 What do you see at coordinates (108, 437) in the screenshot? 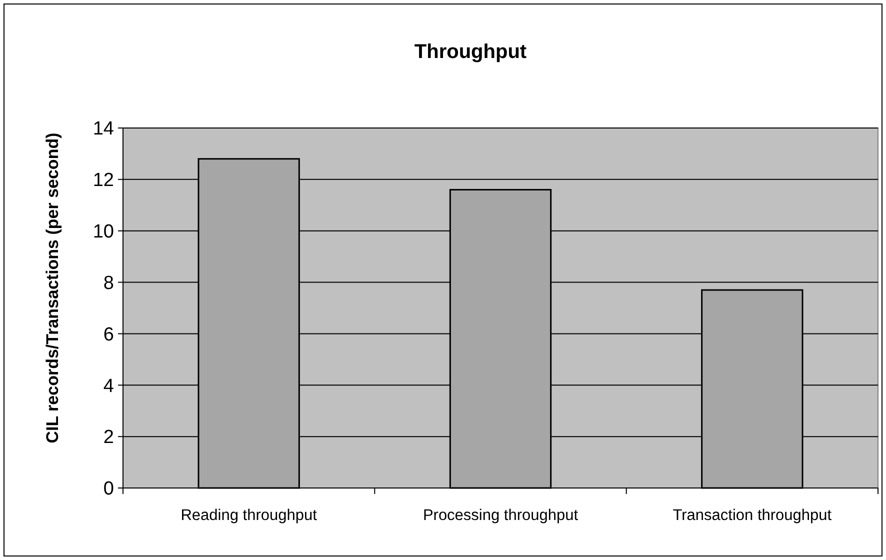
I see `y-tick-label: 2` at bounding box center [108, 437].